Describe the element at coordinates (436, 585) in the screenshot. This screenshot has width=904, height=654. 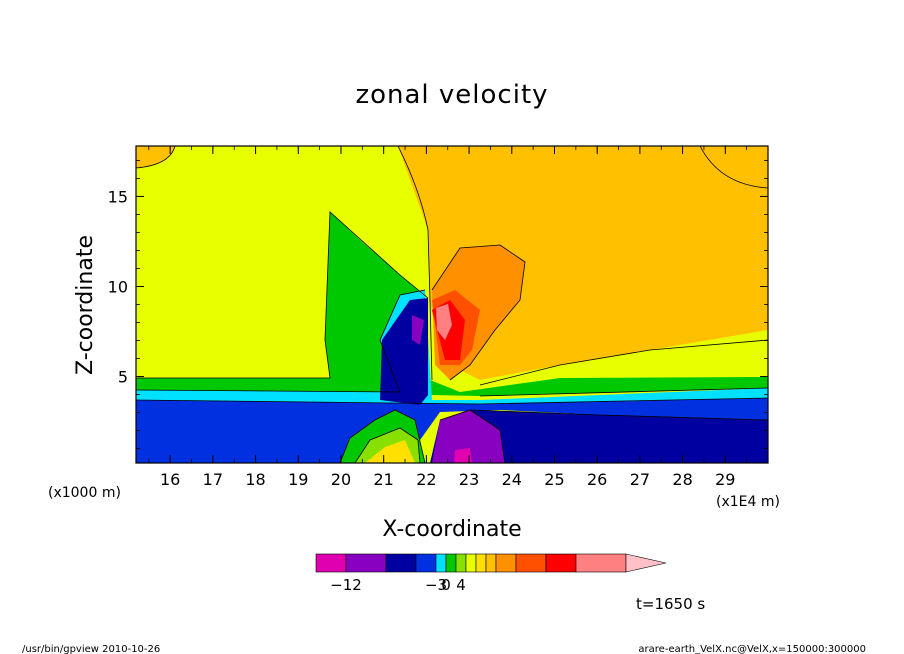
I see `colorbar-label: −3` at that location.